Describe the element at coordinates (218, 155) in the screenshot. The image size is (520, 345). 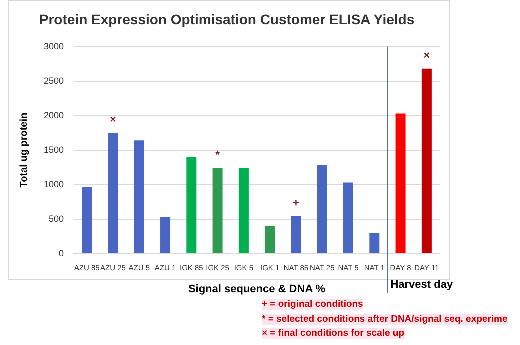
I see `annotation: *` at that location.